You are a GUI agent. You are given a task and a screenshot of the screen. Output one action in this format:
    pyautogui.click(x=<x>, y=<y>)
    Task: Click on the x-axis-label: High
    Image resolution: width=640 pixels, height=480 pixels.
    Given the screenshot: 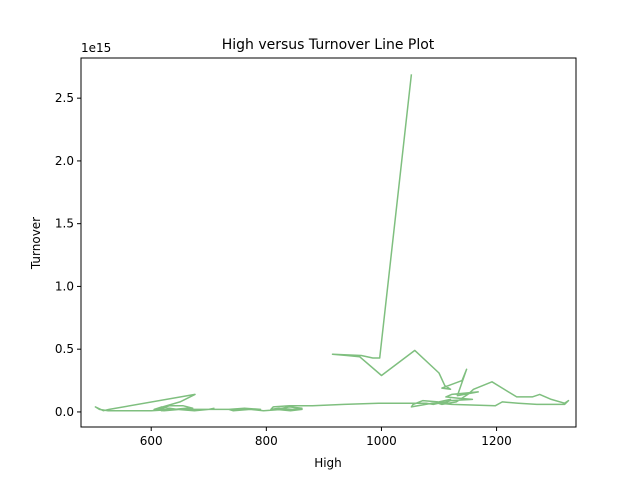 What is the action you would take?
    pyautogui.click(x=328, y=463)
    